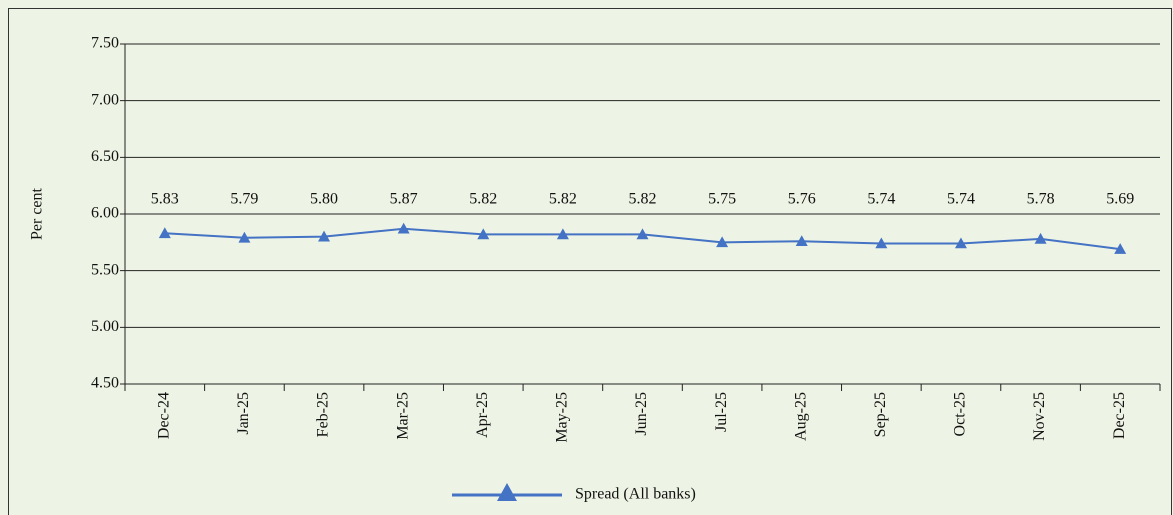 The image size is (1173, 515). What do you see at coordinates (1120, 199) in the screenshot?
I see `data-label: 5.69` at bounding box center [1120, 199].